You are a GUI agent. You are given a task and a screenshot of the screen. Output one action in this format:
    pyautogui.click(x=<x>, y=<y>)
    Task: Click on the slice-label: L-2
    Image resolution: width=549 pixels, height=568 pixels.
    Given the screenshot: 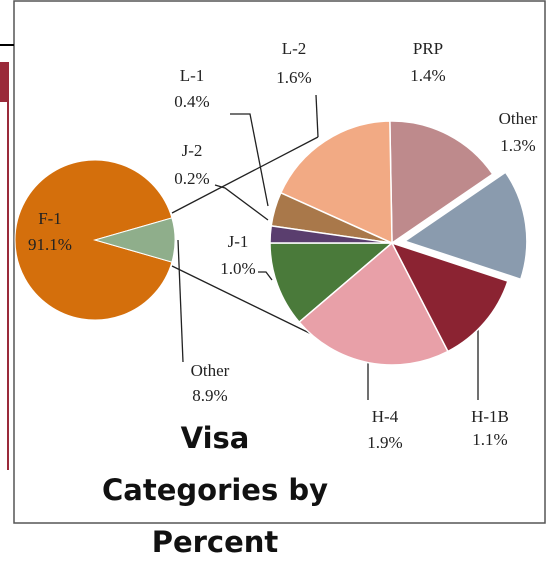 What is the action you would take?
    pyautogui.click(x=294, y=48)
    